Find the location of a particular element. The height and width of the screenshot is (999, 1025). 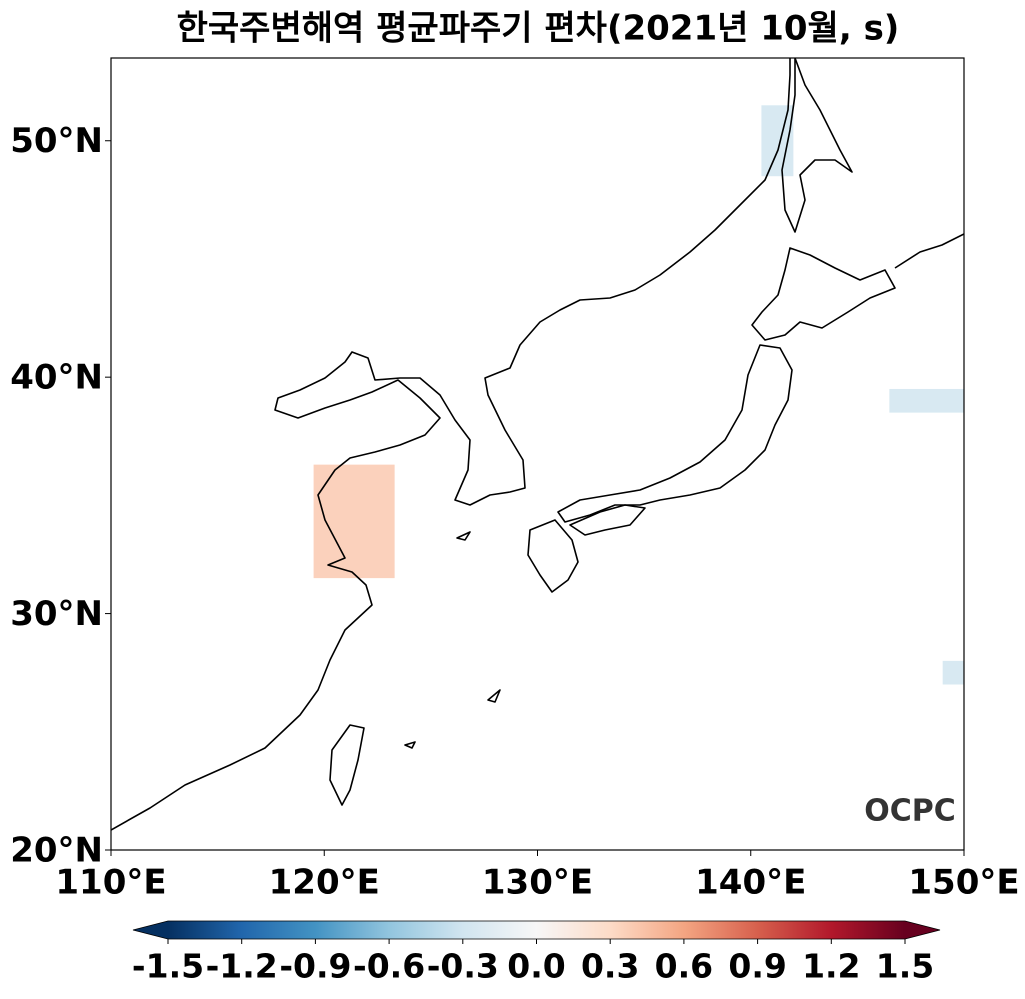

colorbar-tick-label: 0.0 is located at coordinates (536, 966).